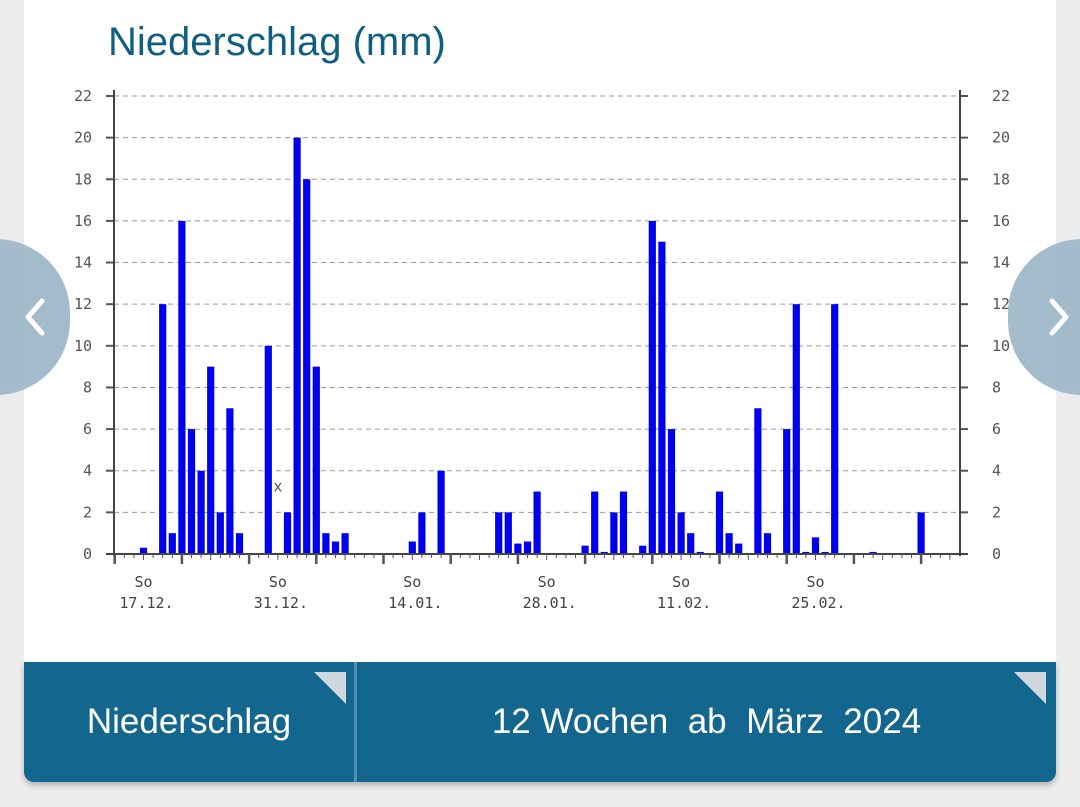  What do you see at coordinates (996, 471) in the screenshot?
I see `y-tick-label-right: 4` at bounding box center [996, 471].